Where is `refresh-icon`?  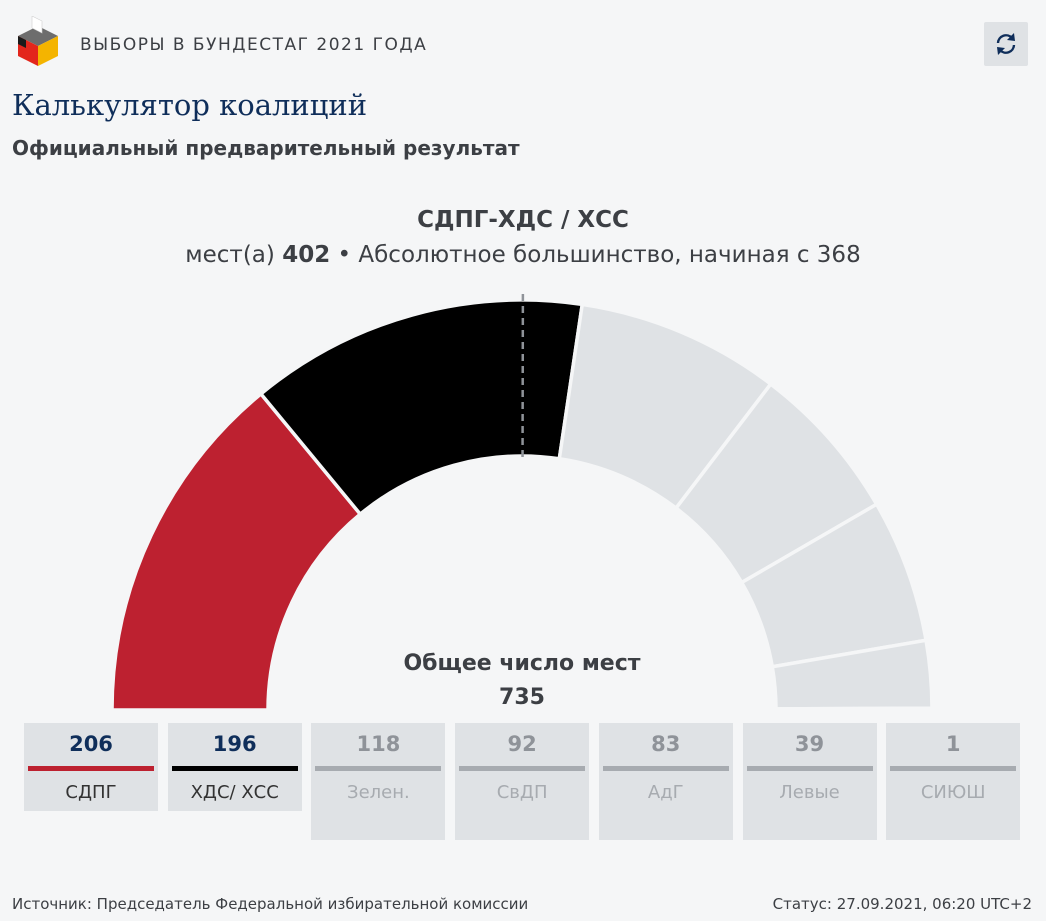
refresh-icon is located at coordinates (1006, 44).